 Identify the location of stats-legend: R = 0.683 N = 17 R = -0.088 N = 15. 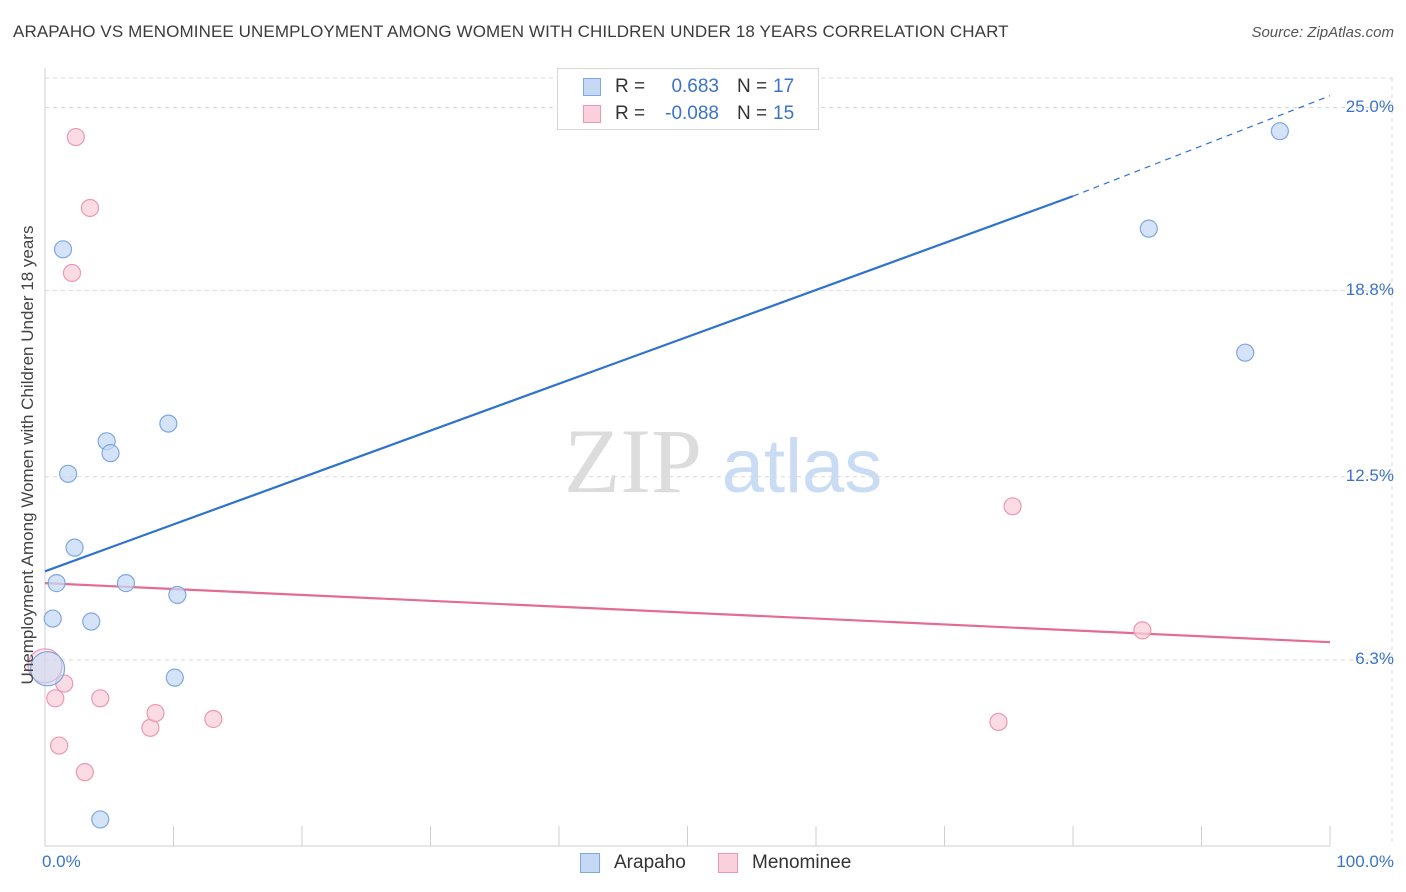
(688, 99).